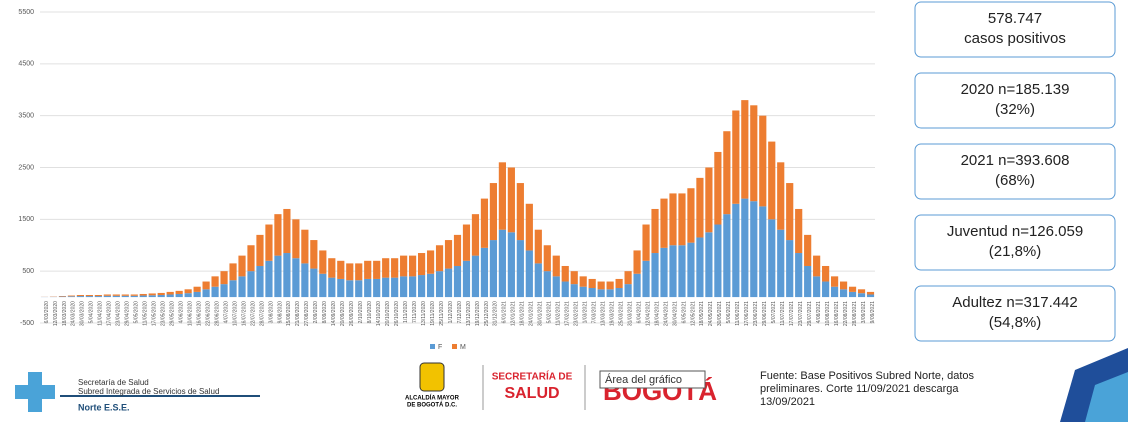  What do you see at coordinates (469, 313) in the screenshot?
I see `x-tick-label: 13/12/2020` at bounding box center [469, 313].